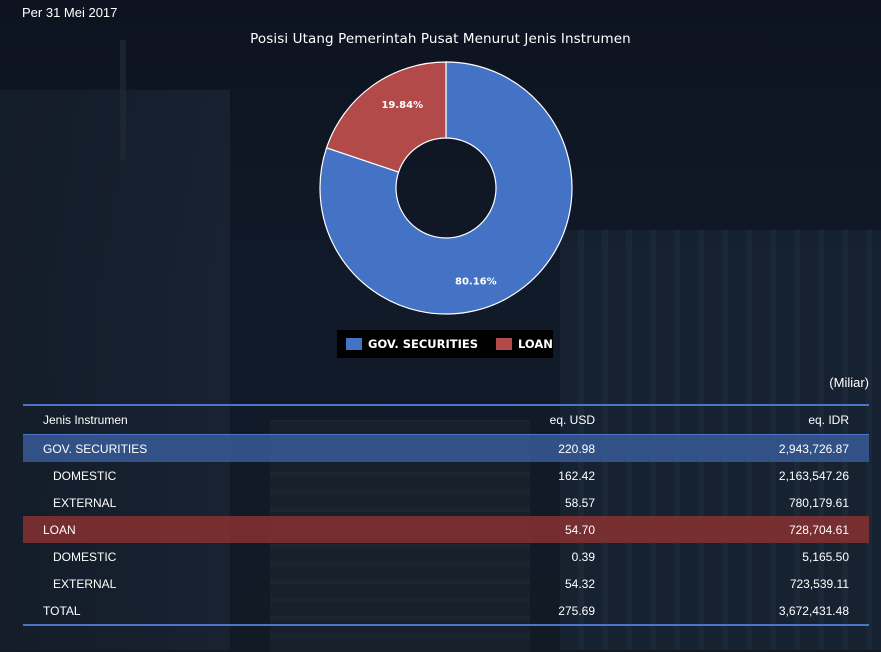  I want to click on table-row-gov-domestic: DOMESTIC 162.42 2,163,547.26, so click(446, 475).